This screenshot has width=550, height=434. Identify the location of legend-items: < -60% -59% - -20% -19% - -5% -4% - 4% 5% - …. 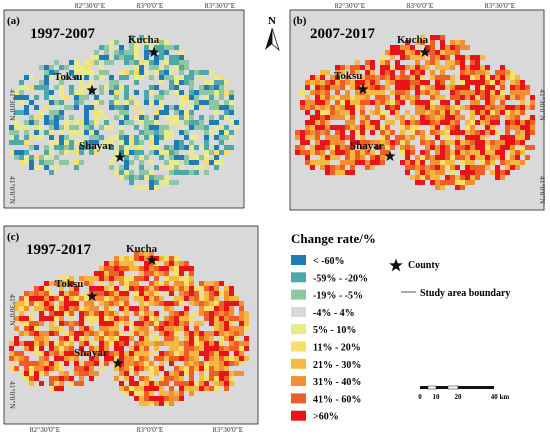
(329, 339).